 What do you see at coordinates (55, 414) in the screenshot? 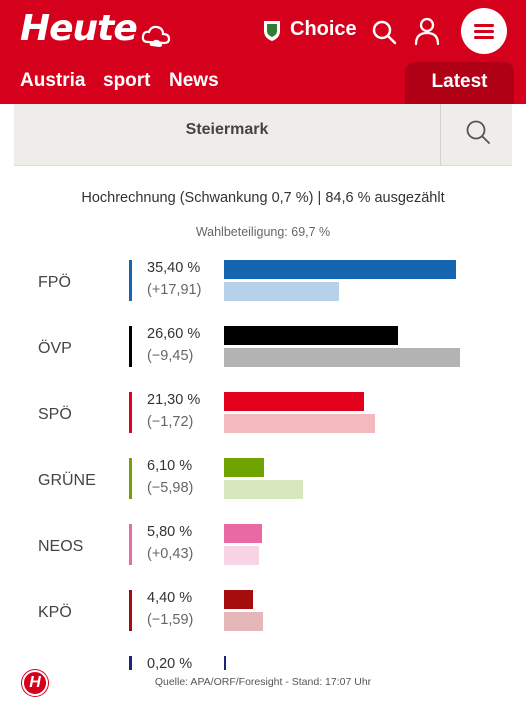
I see `party-name: SPÖ` at bounding box center [55, 414].